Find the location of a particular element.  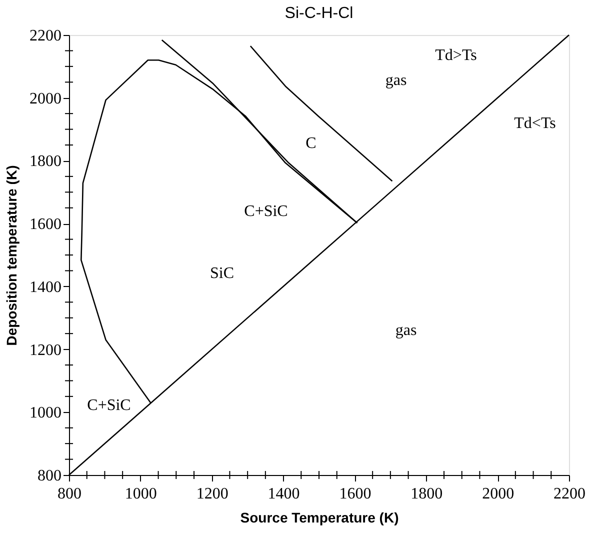

x-tick-label: 1200 is located at coordinates (212, 494).